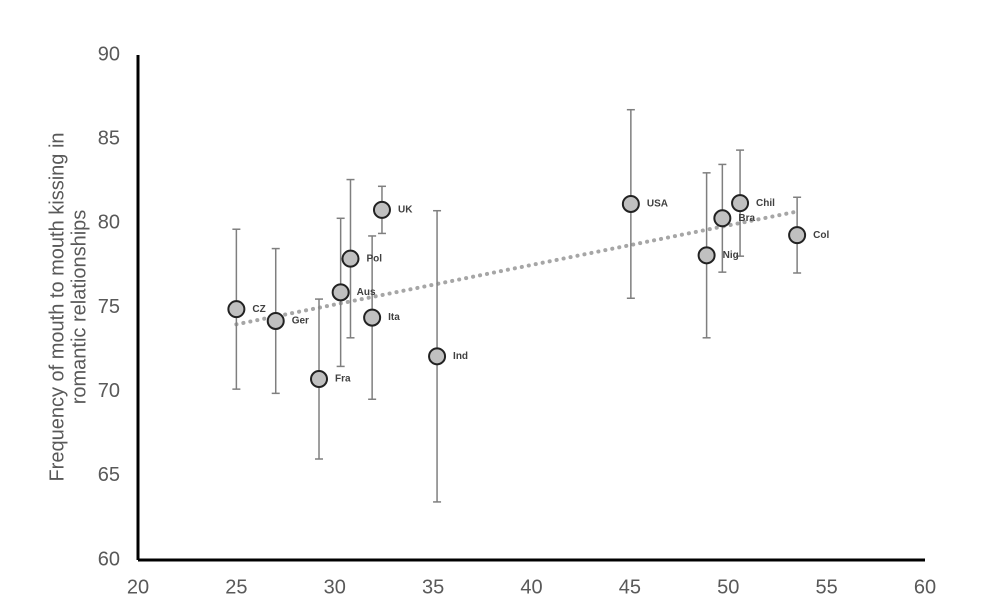 This screenshot has width=1005, height=610. What do you see at coordinates (109, 307) in the screenshot?
I see `y-tick-label: 75` at bounding box center [109, 307].